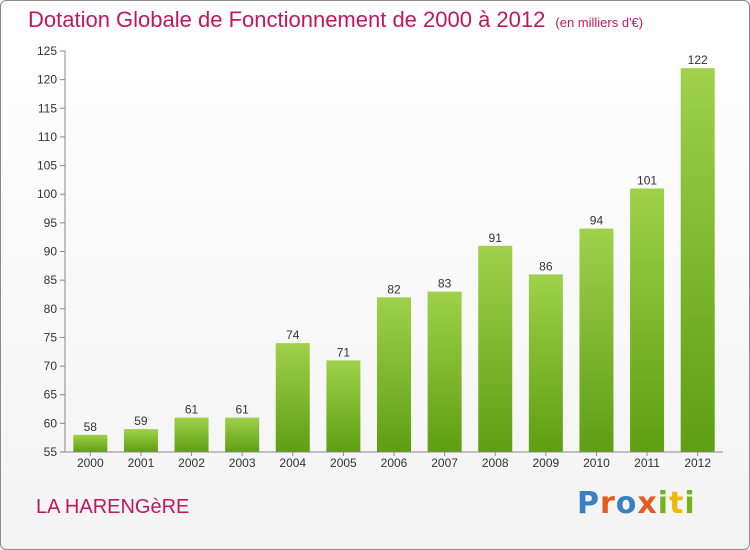  I want to click on x-tick-label: 2006, so click(394, 463).